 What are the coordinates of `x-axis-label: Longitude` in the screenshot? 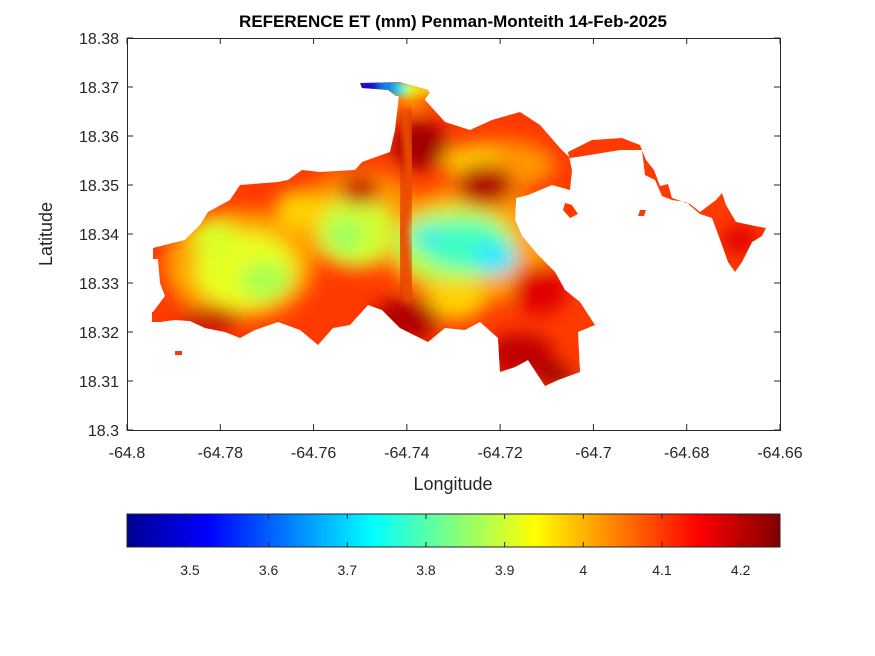 It's located at (452, 484).